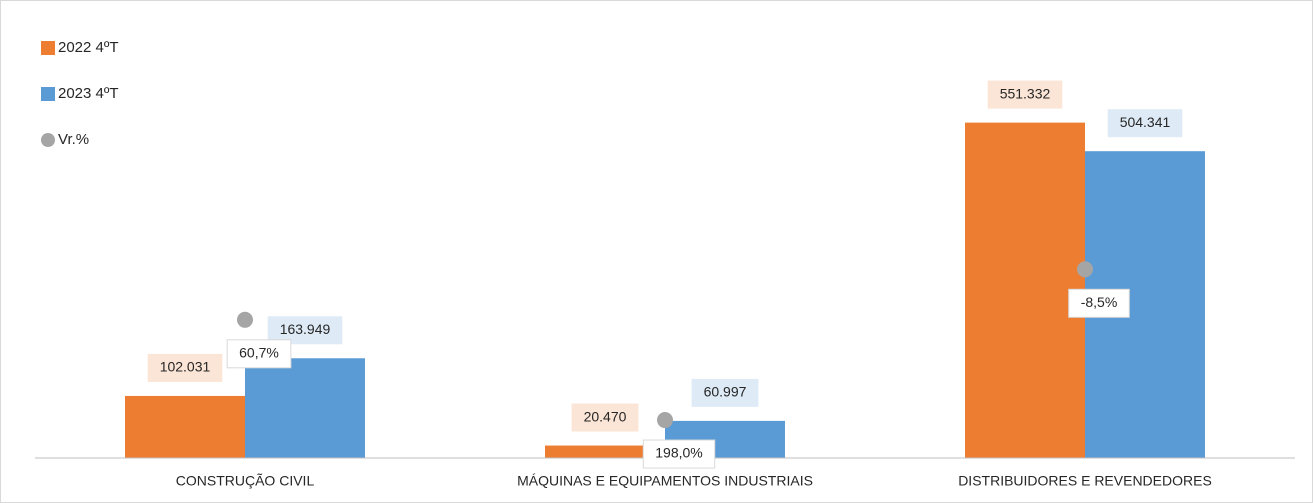 The width and height of the screenshot is (1313, 503). I want to click on x-tick-label: CONSTRUÇÃO CIVIL, so click(245, 481).